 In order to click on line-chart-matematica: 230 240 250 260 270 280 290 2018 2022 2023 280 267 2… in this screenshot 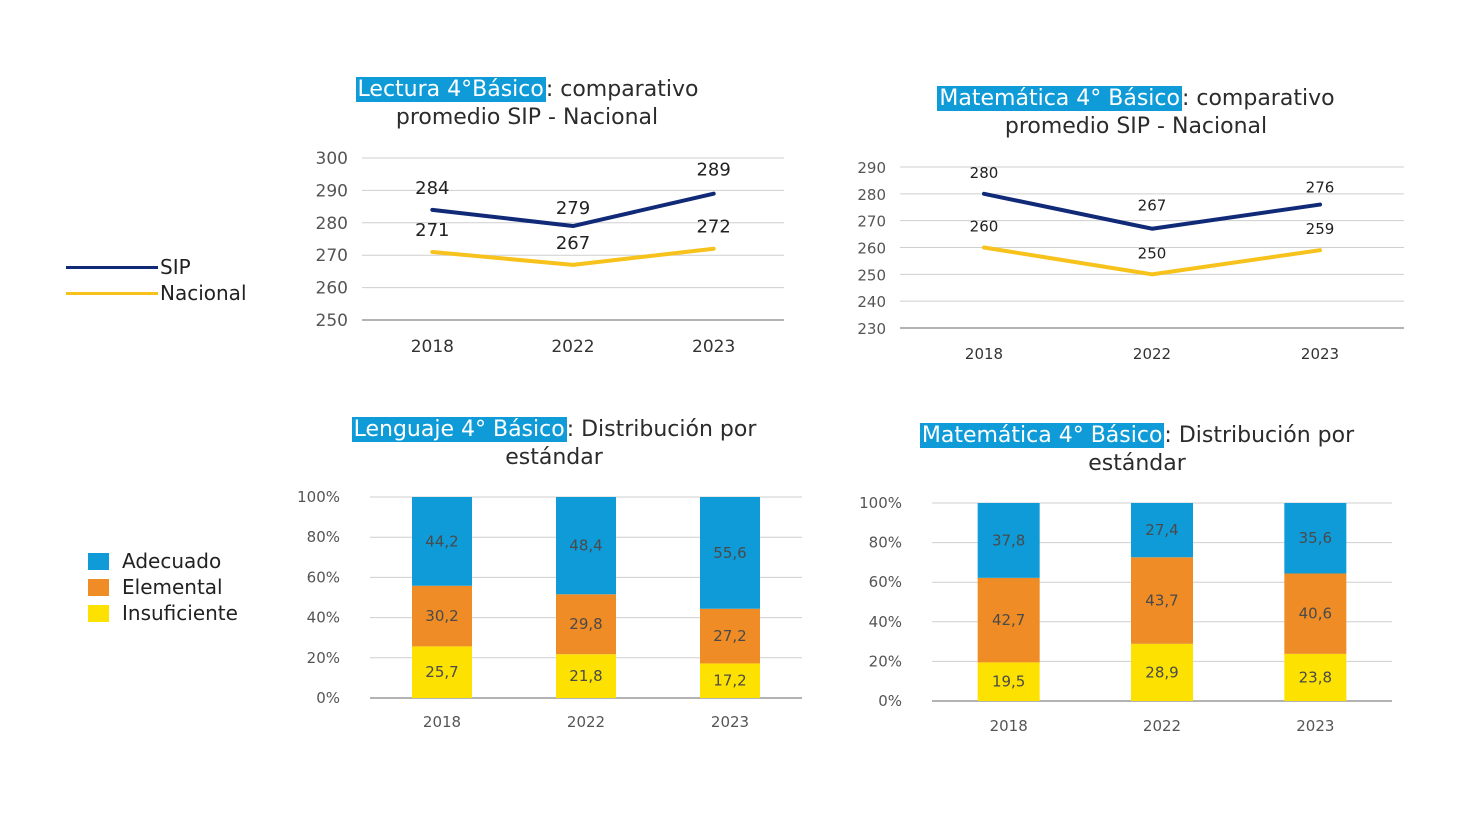, I will do `click(1130, 261)`.